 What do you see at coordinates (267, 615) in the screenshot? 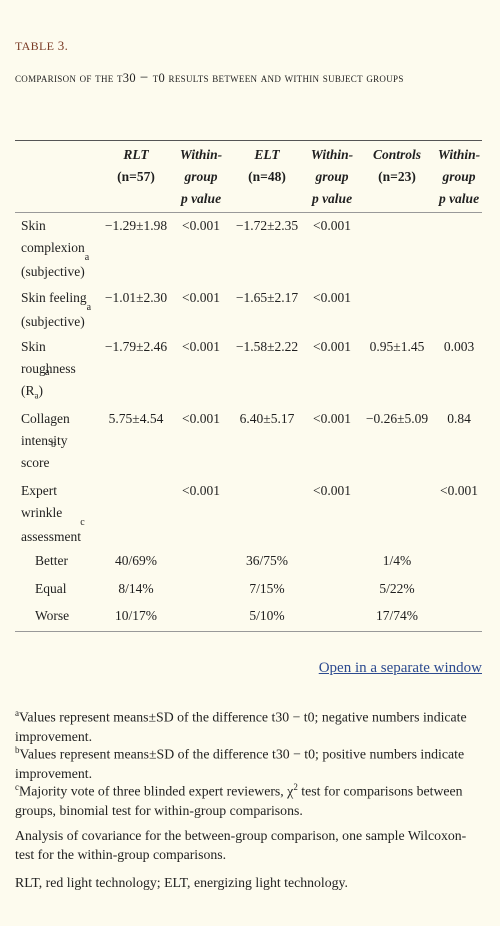
I see `cell-worse-elt: 5/10%` at bounding box center [267, 615].